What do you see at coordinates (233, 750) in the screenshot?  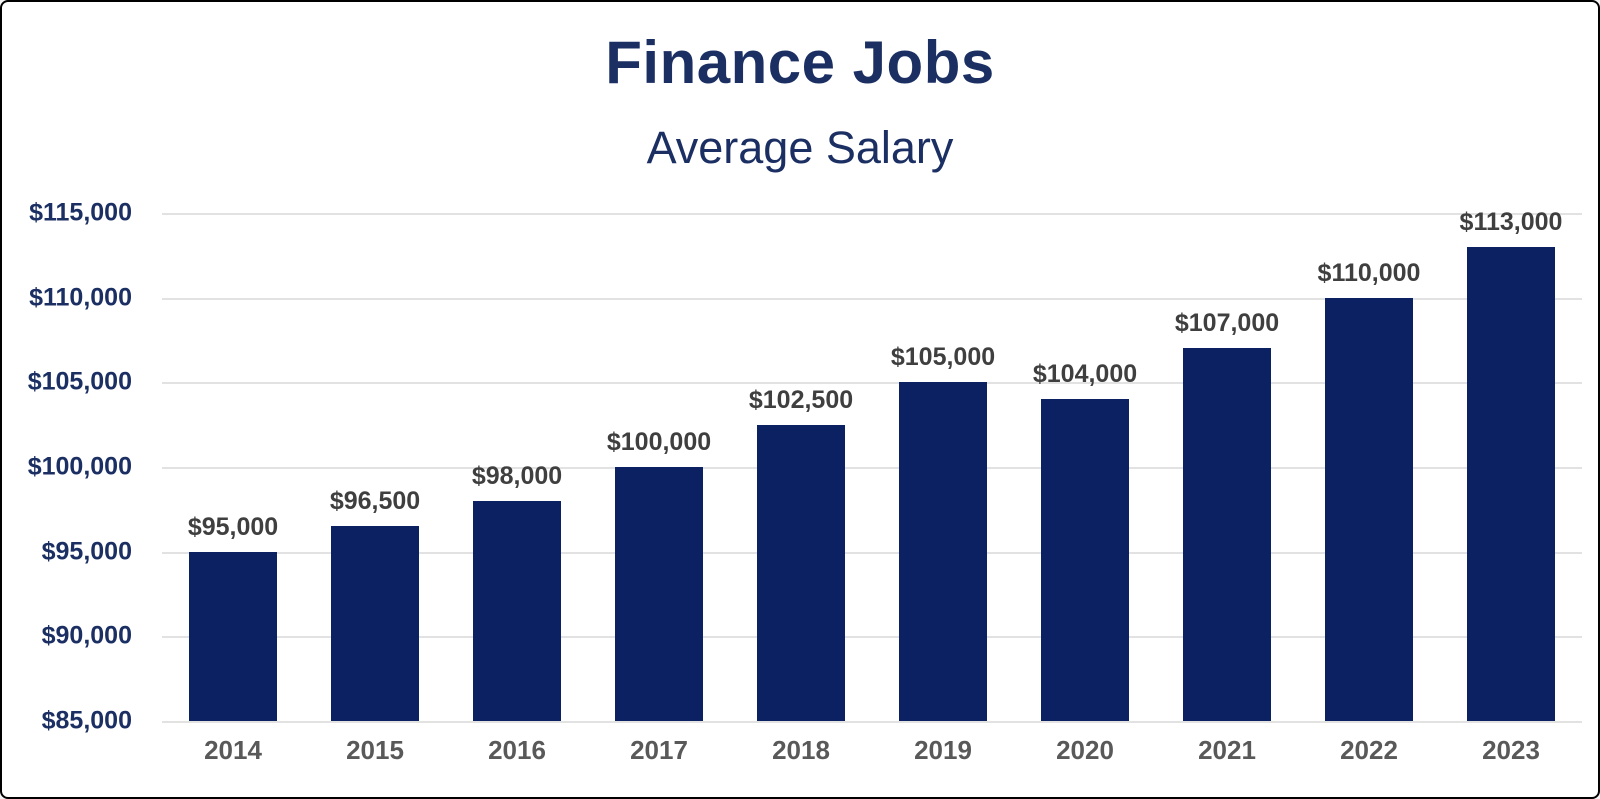 I see `x-tick-label: 2014` at bounding box center [233, 750].